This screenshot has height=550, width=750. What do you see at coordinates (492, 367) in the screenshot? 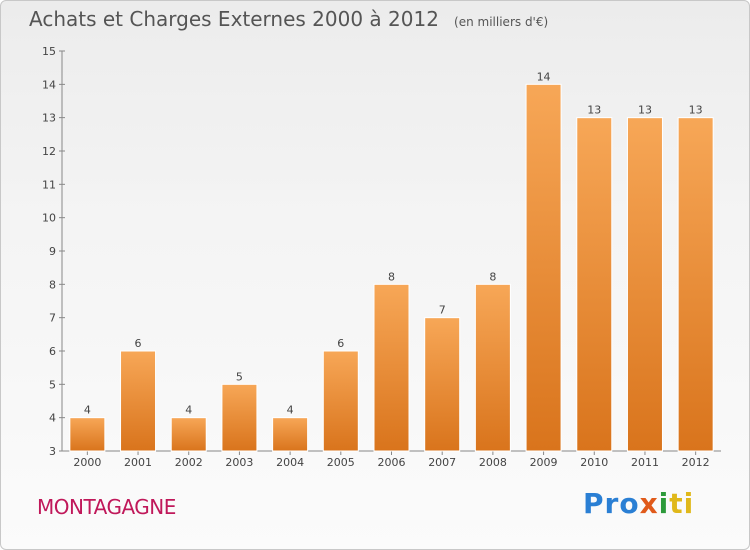
I see `bar-2008` at bounding box center [492, 367].